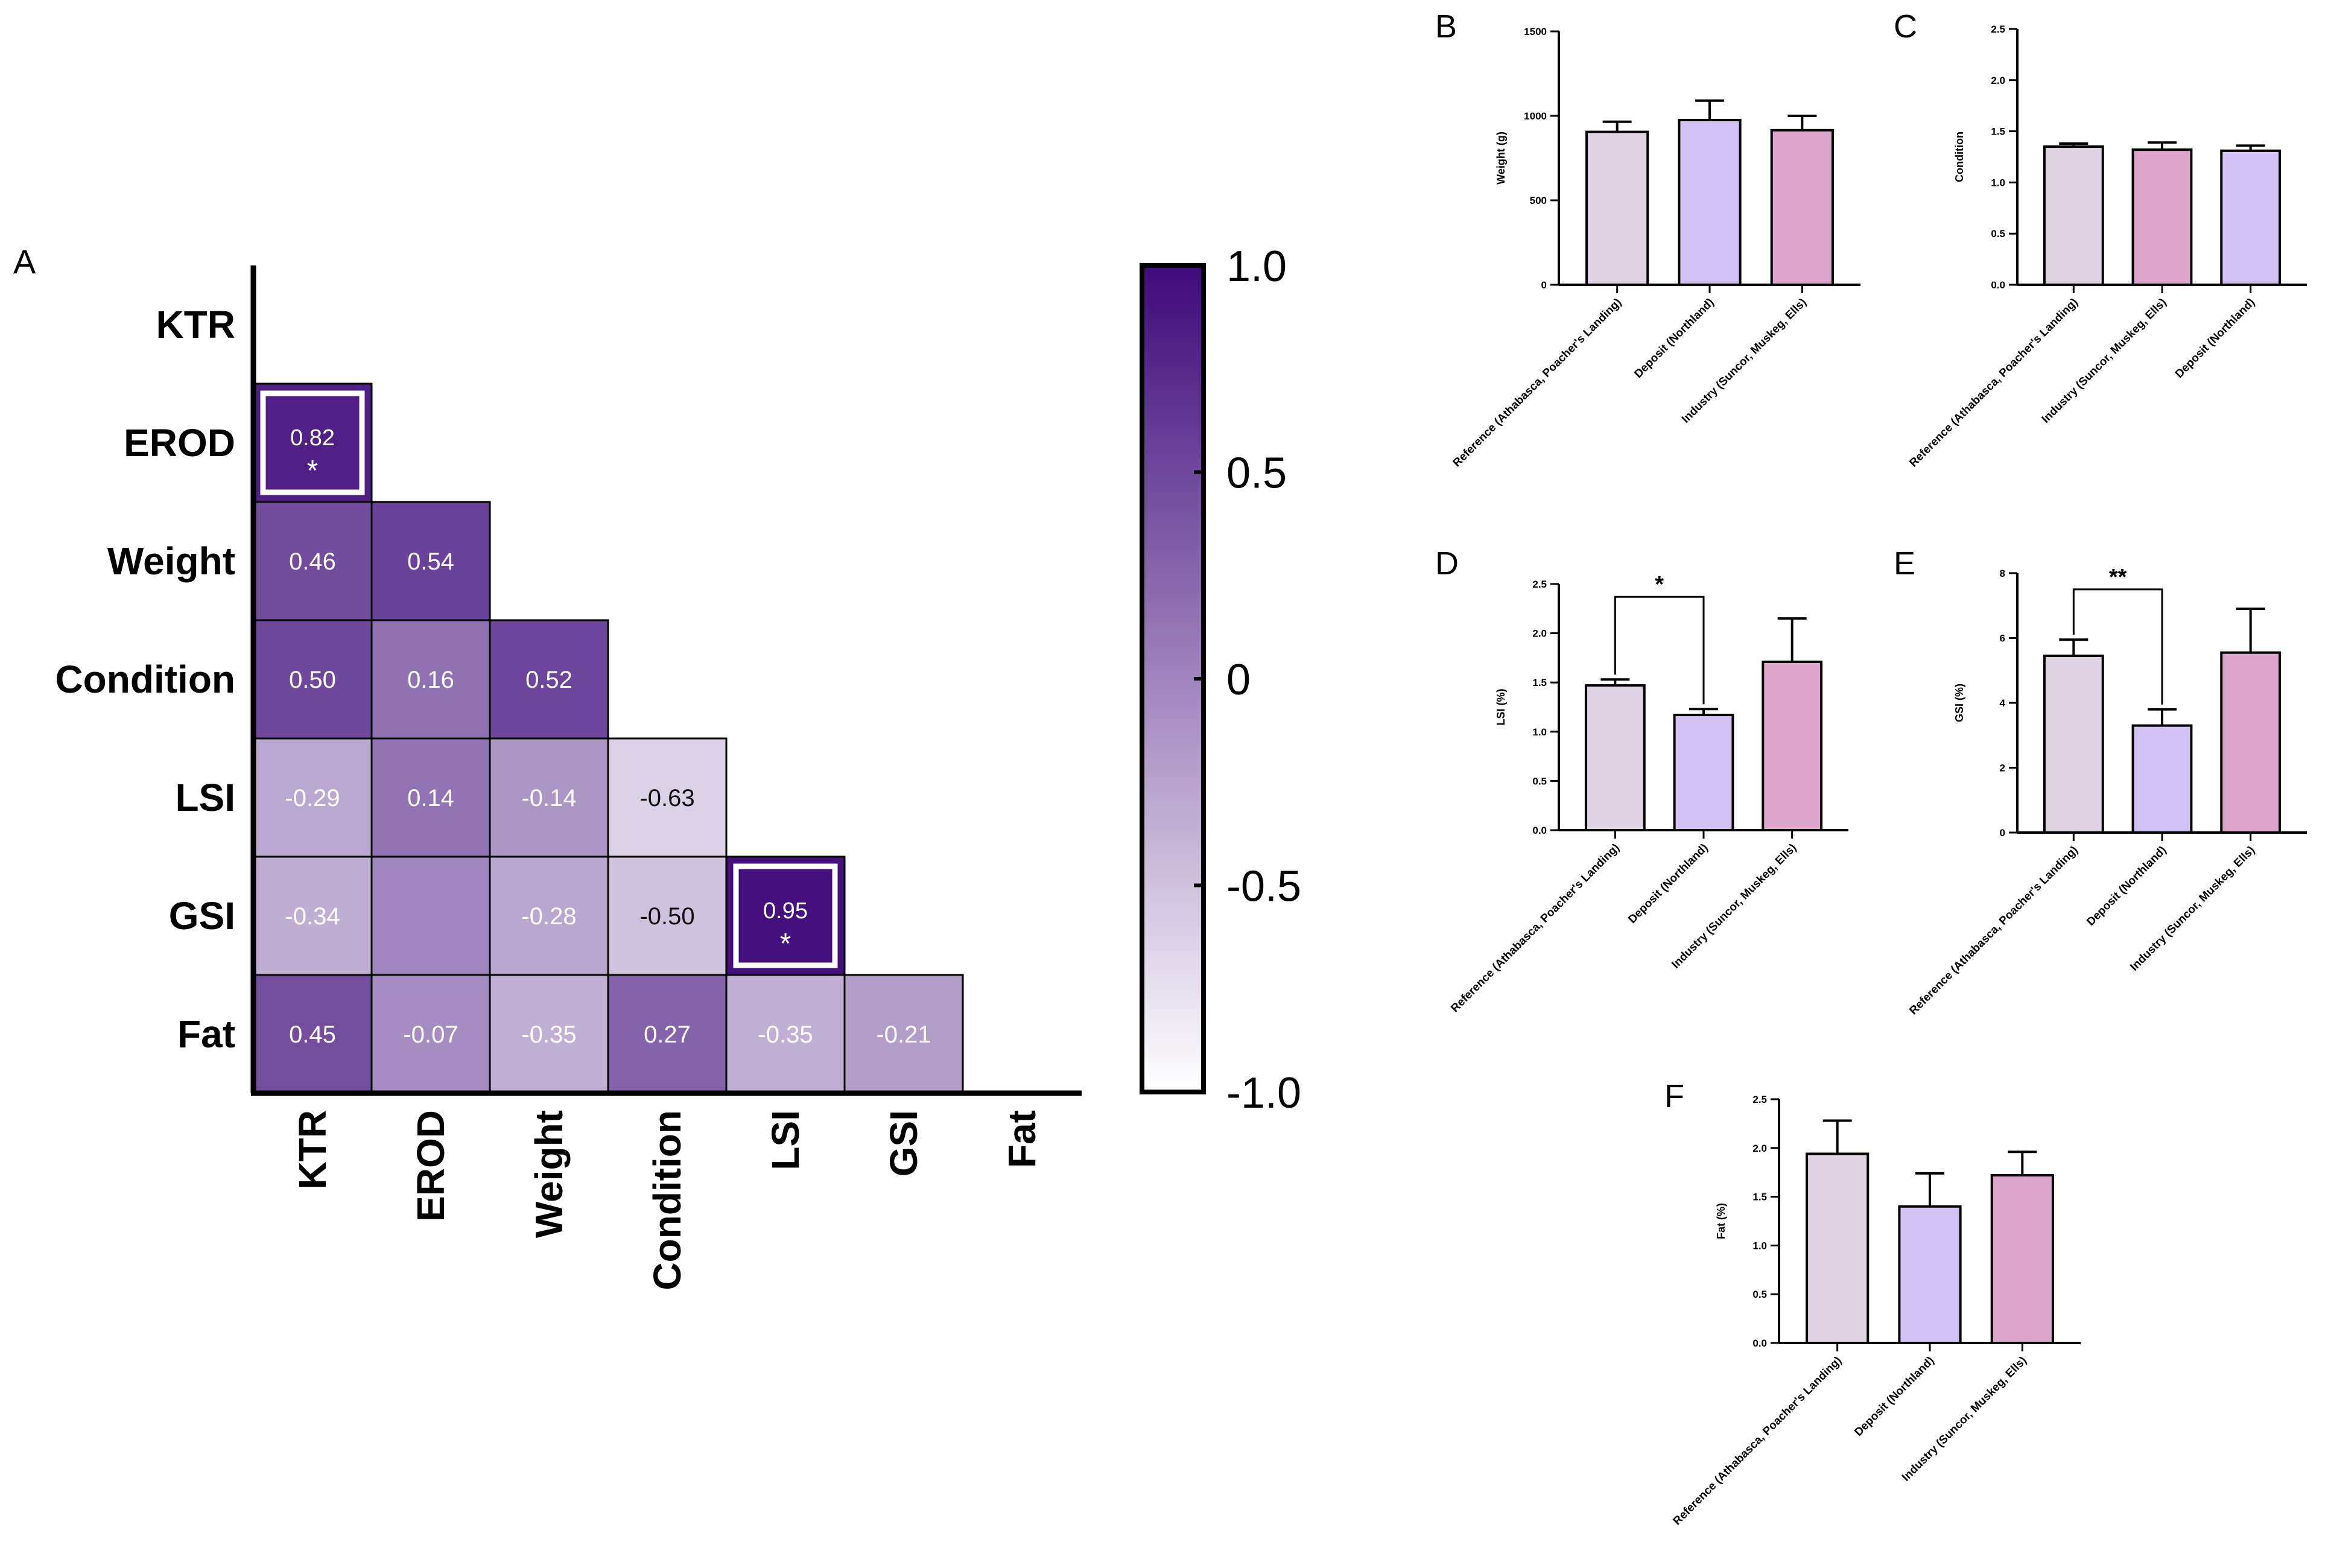 Image resolution: width=2328 pixels, height=1568 pixels. I want to click on panel-label-a: A, so click(25, 262).